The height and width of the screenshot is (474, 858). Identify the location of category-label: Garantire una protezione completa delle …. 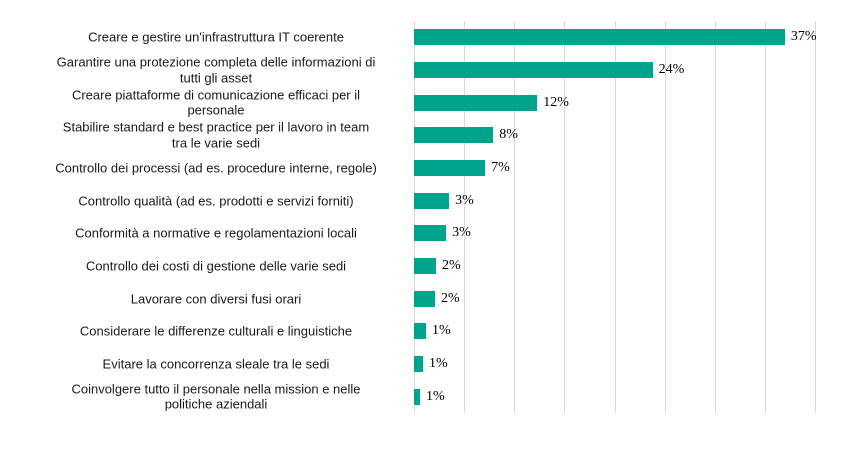
(216, 70).